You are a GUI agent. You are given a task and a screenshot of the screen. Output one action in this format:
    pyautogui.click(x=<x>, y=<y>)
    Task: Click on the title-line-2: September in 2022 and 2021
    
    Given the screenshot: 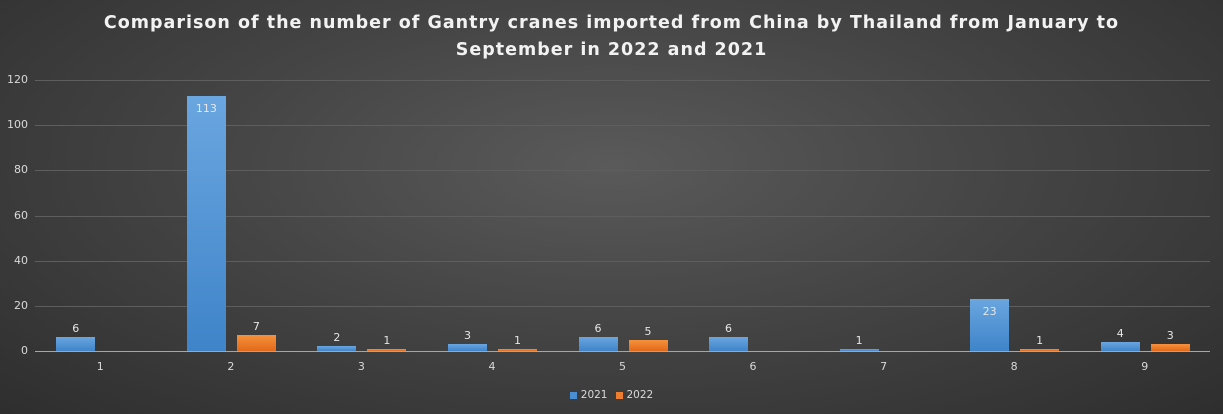 What is the action you would take?
    pyautogui.click(x=611, y=50)
    